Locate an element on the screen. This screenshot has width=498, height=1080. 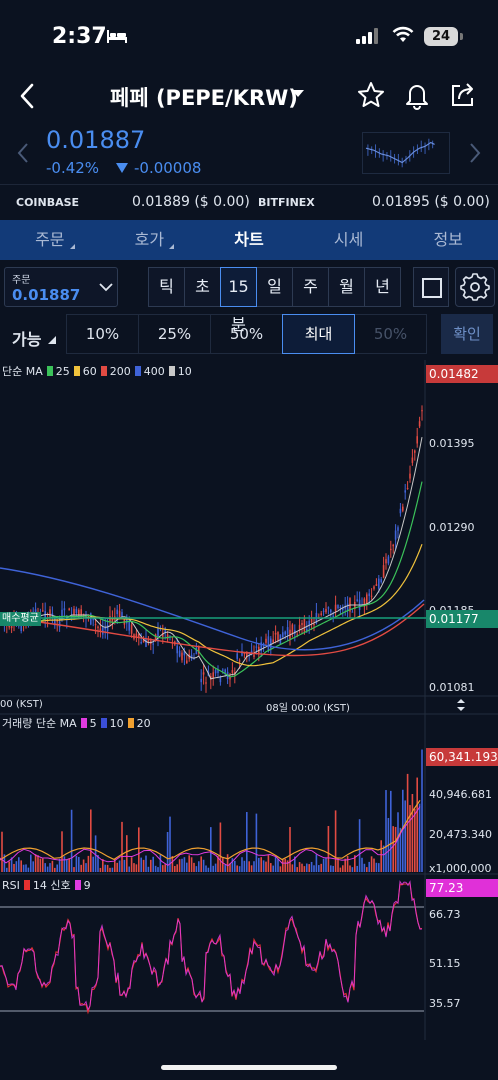
exchange-name: BITFINEX is located at coordinates (286, 202).